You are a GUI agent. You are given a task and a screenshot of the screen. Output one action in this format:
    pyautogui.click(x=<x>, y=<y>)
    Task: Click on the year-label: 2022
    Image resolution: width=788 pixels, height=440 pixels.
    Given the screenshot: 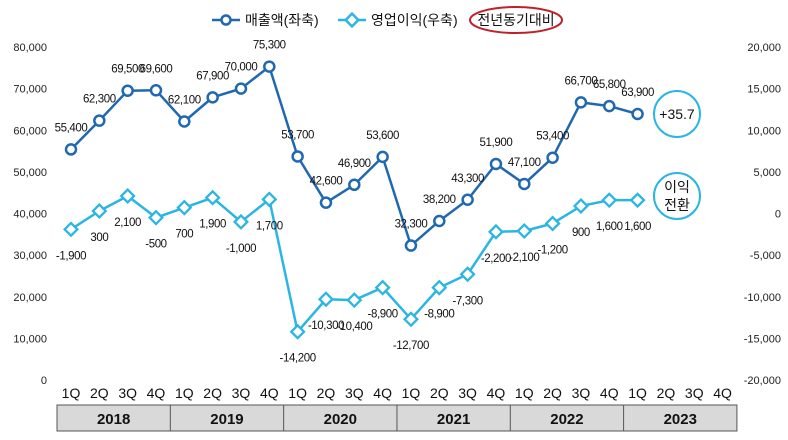 What is the action you would take?
    pyautogui.click(x=566, y=419)
    